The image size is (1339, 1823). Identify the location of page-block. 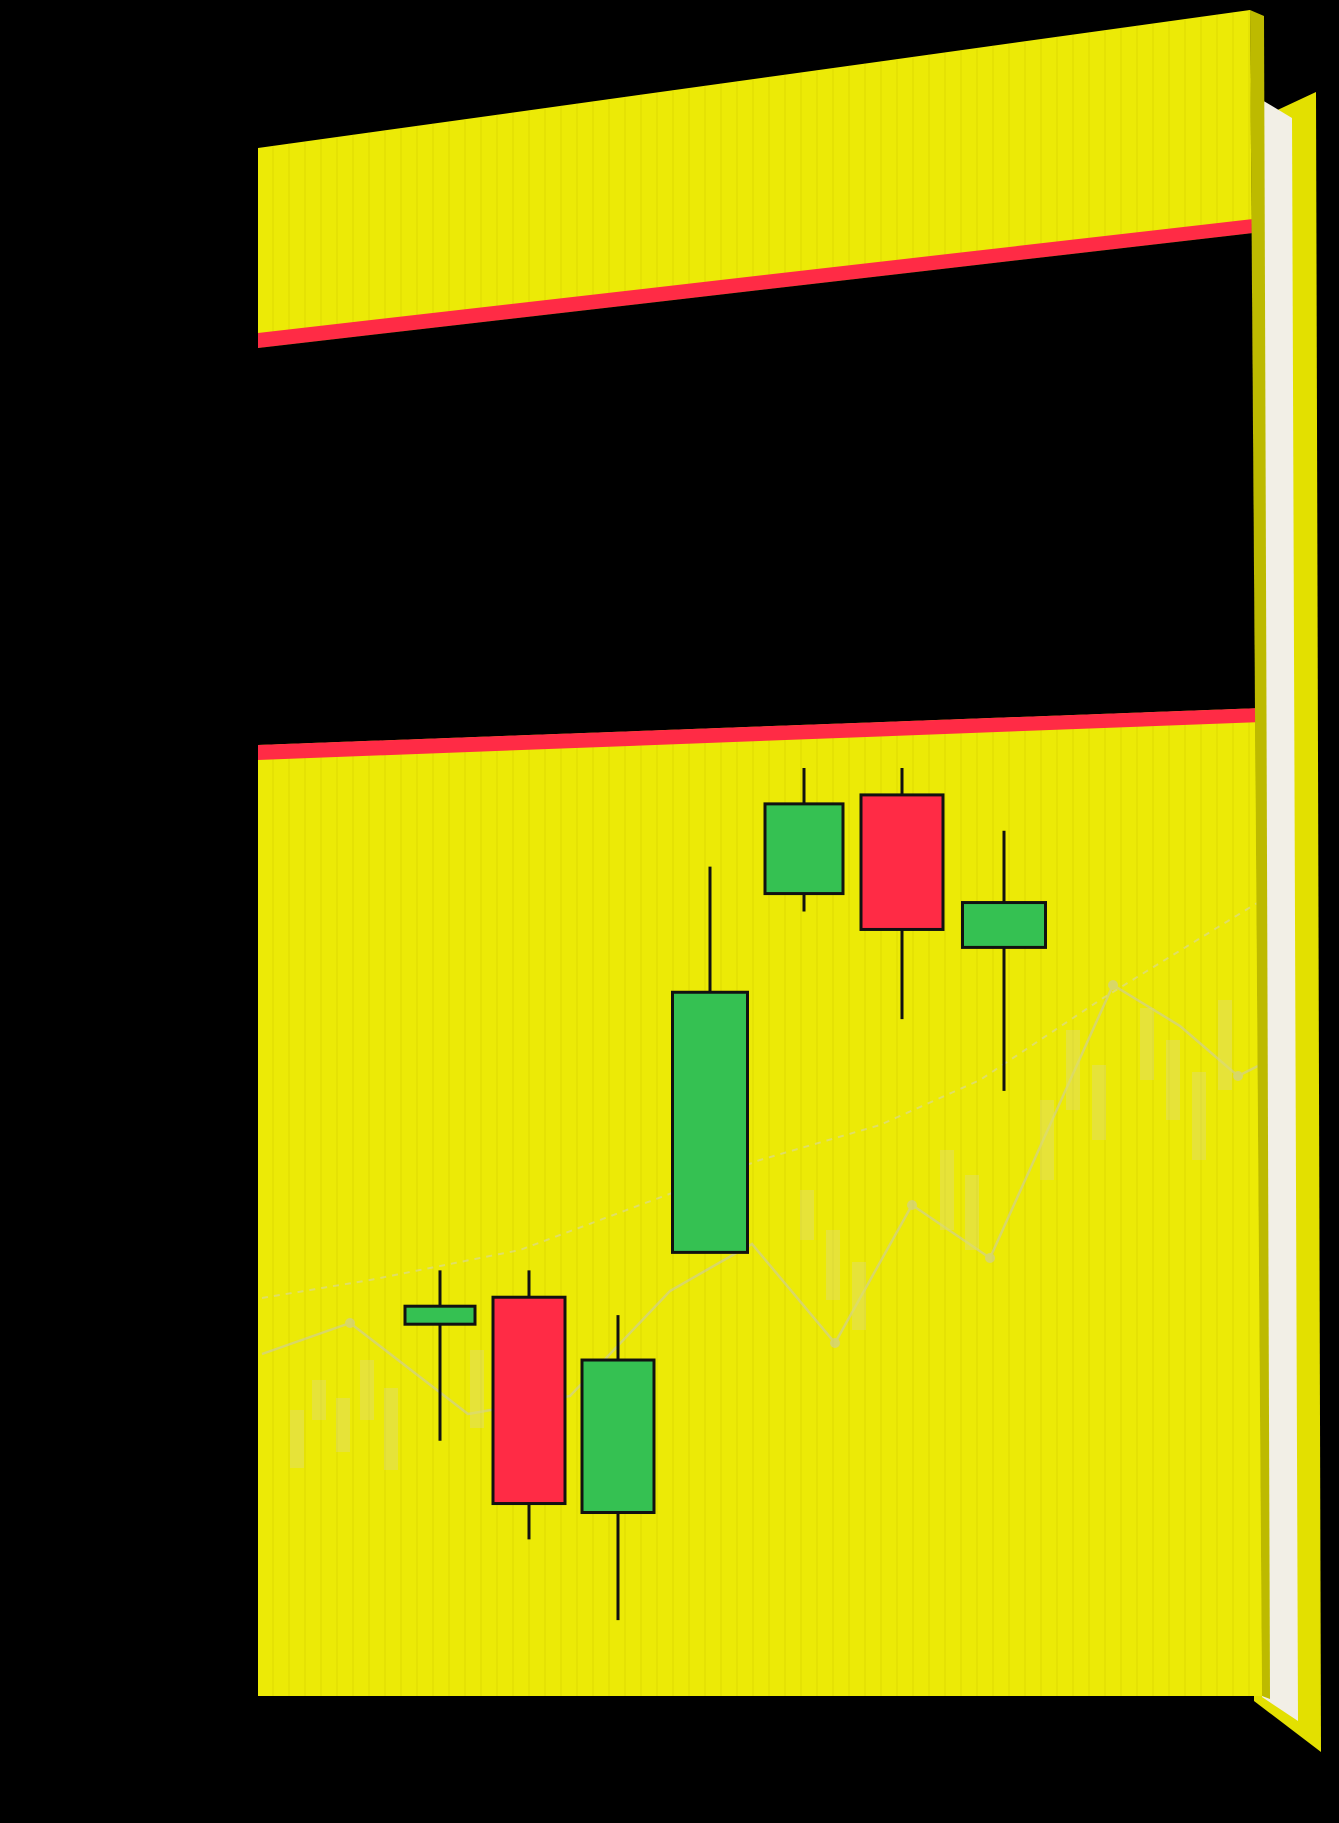
(1280, 910).